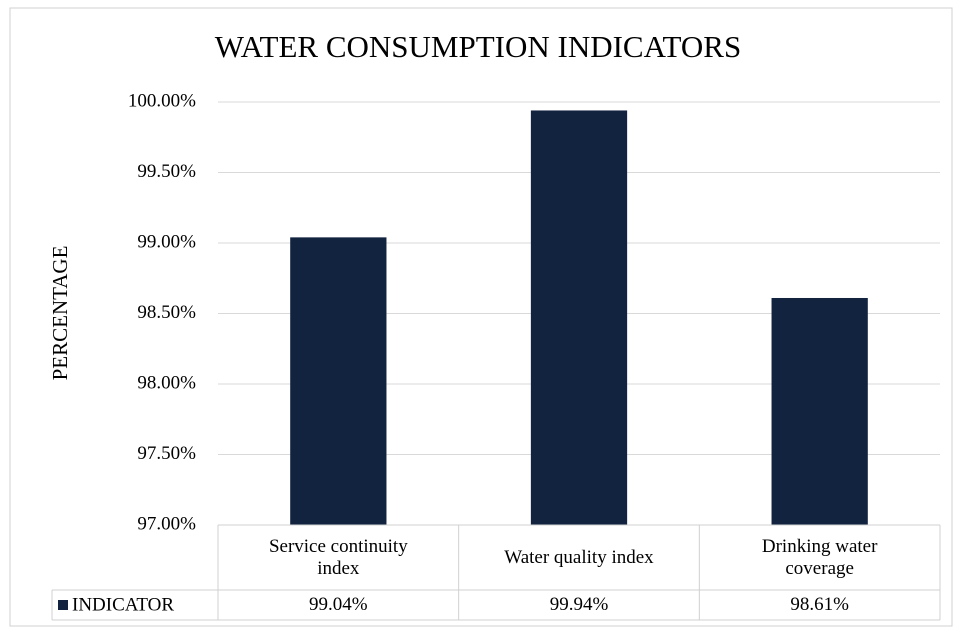 The width and height of the screenshot is (957, 630). I want to click on y-axis-label: PERCENTAGE, so click(60, 313).